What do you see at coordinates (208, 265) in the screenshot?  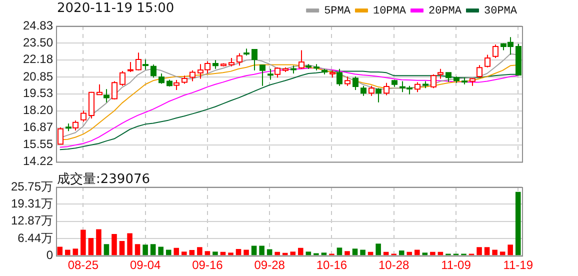 I see `x-tick-label: 09-16` at bounding box center [208, 265].